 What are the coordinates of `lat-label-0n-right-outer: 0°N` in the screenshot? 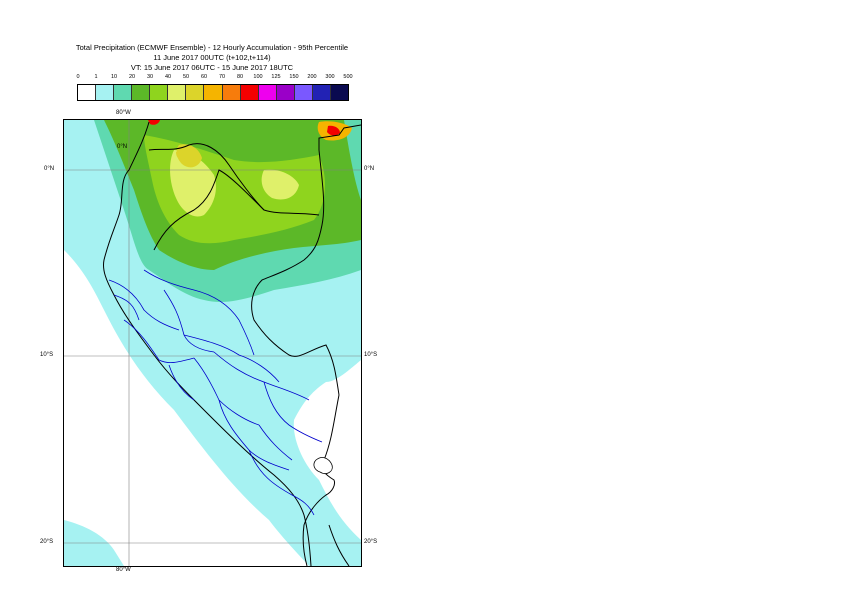 It's located at (369, 169).